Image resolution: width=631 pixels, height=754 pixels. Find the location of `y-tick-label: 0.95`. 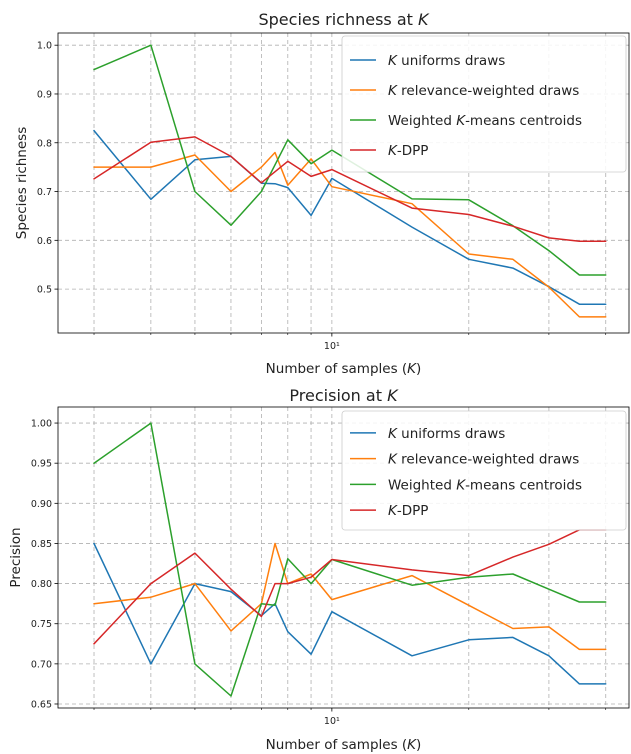

y-tick-label: 0.95 is located at coordinates (41, 464).